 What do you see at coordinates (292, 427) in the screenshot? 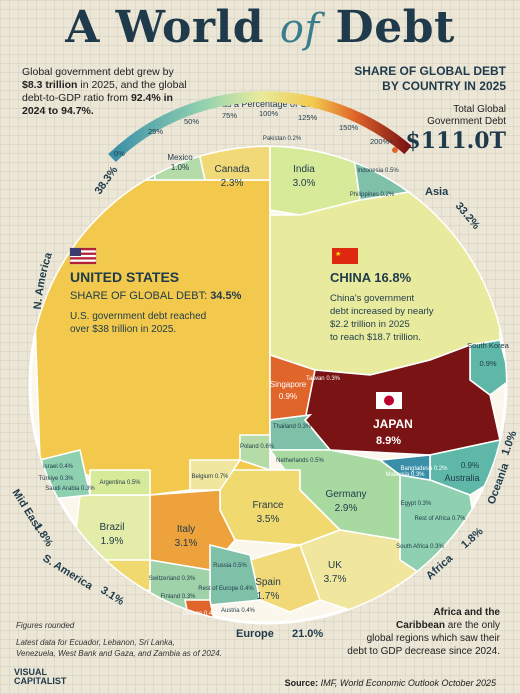
I see `small-label: Thailand 0.3%` at bounding box center [292, 427].